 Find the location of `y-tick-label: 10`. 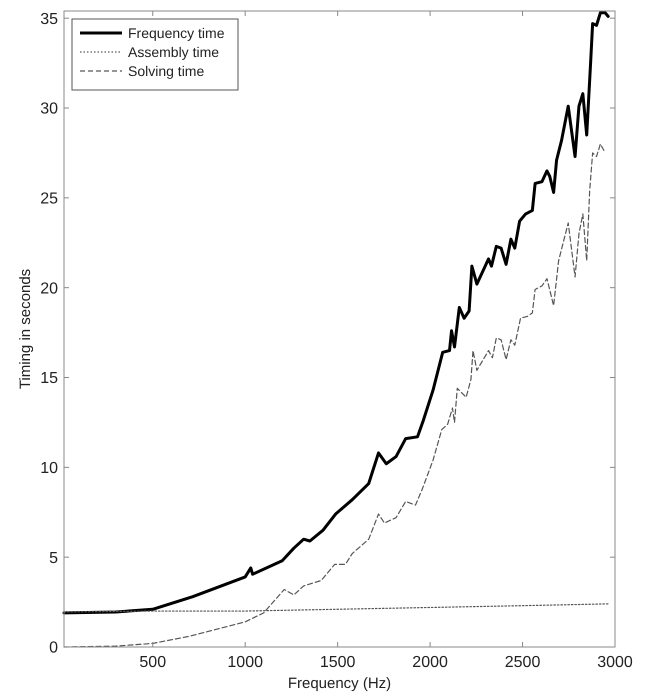

y-tick-label: 10 is located at coordinates (49, 468).